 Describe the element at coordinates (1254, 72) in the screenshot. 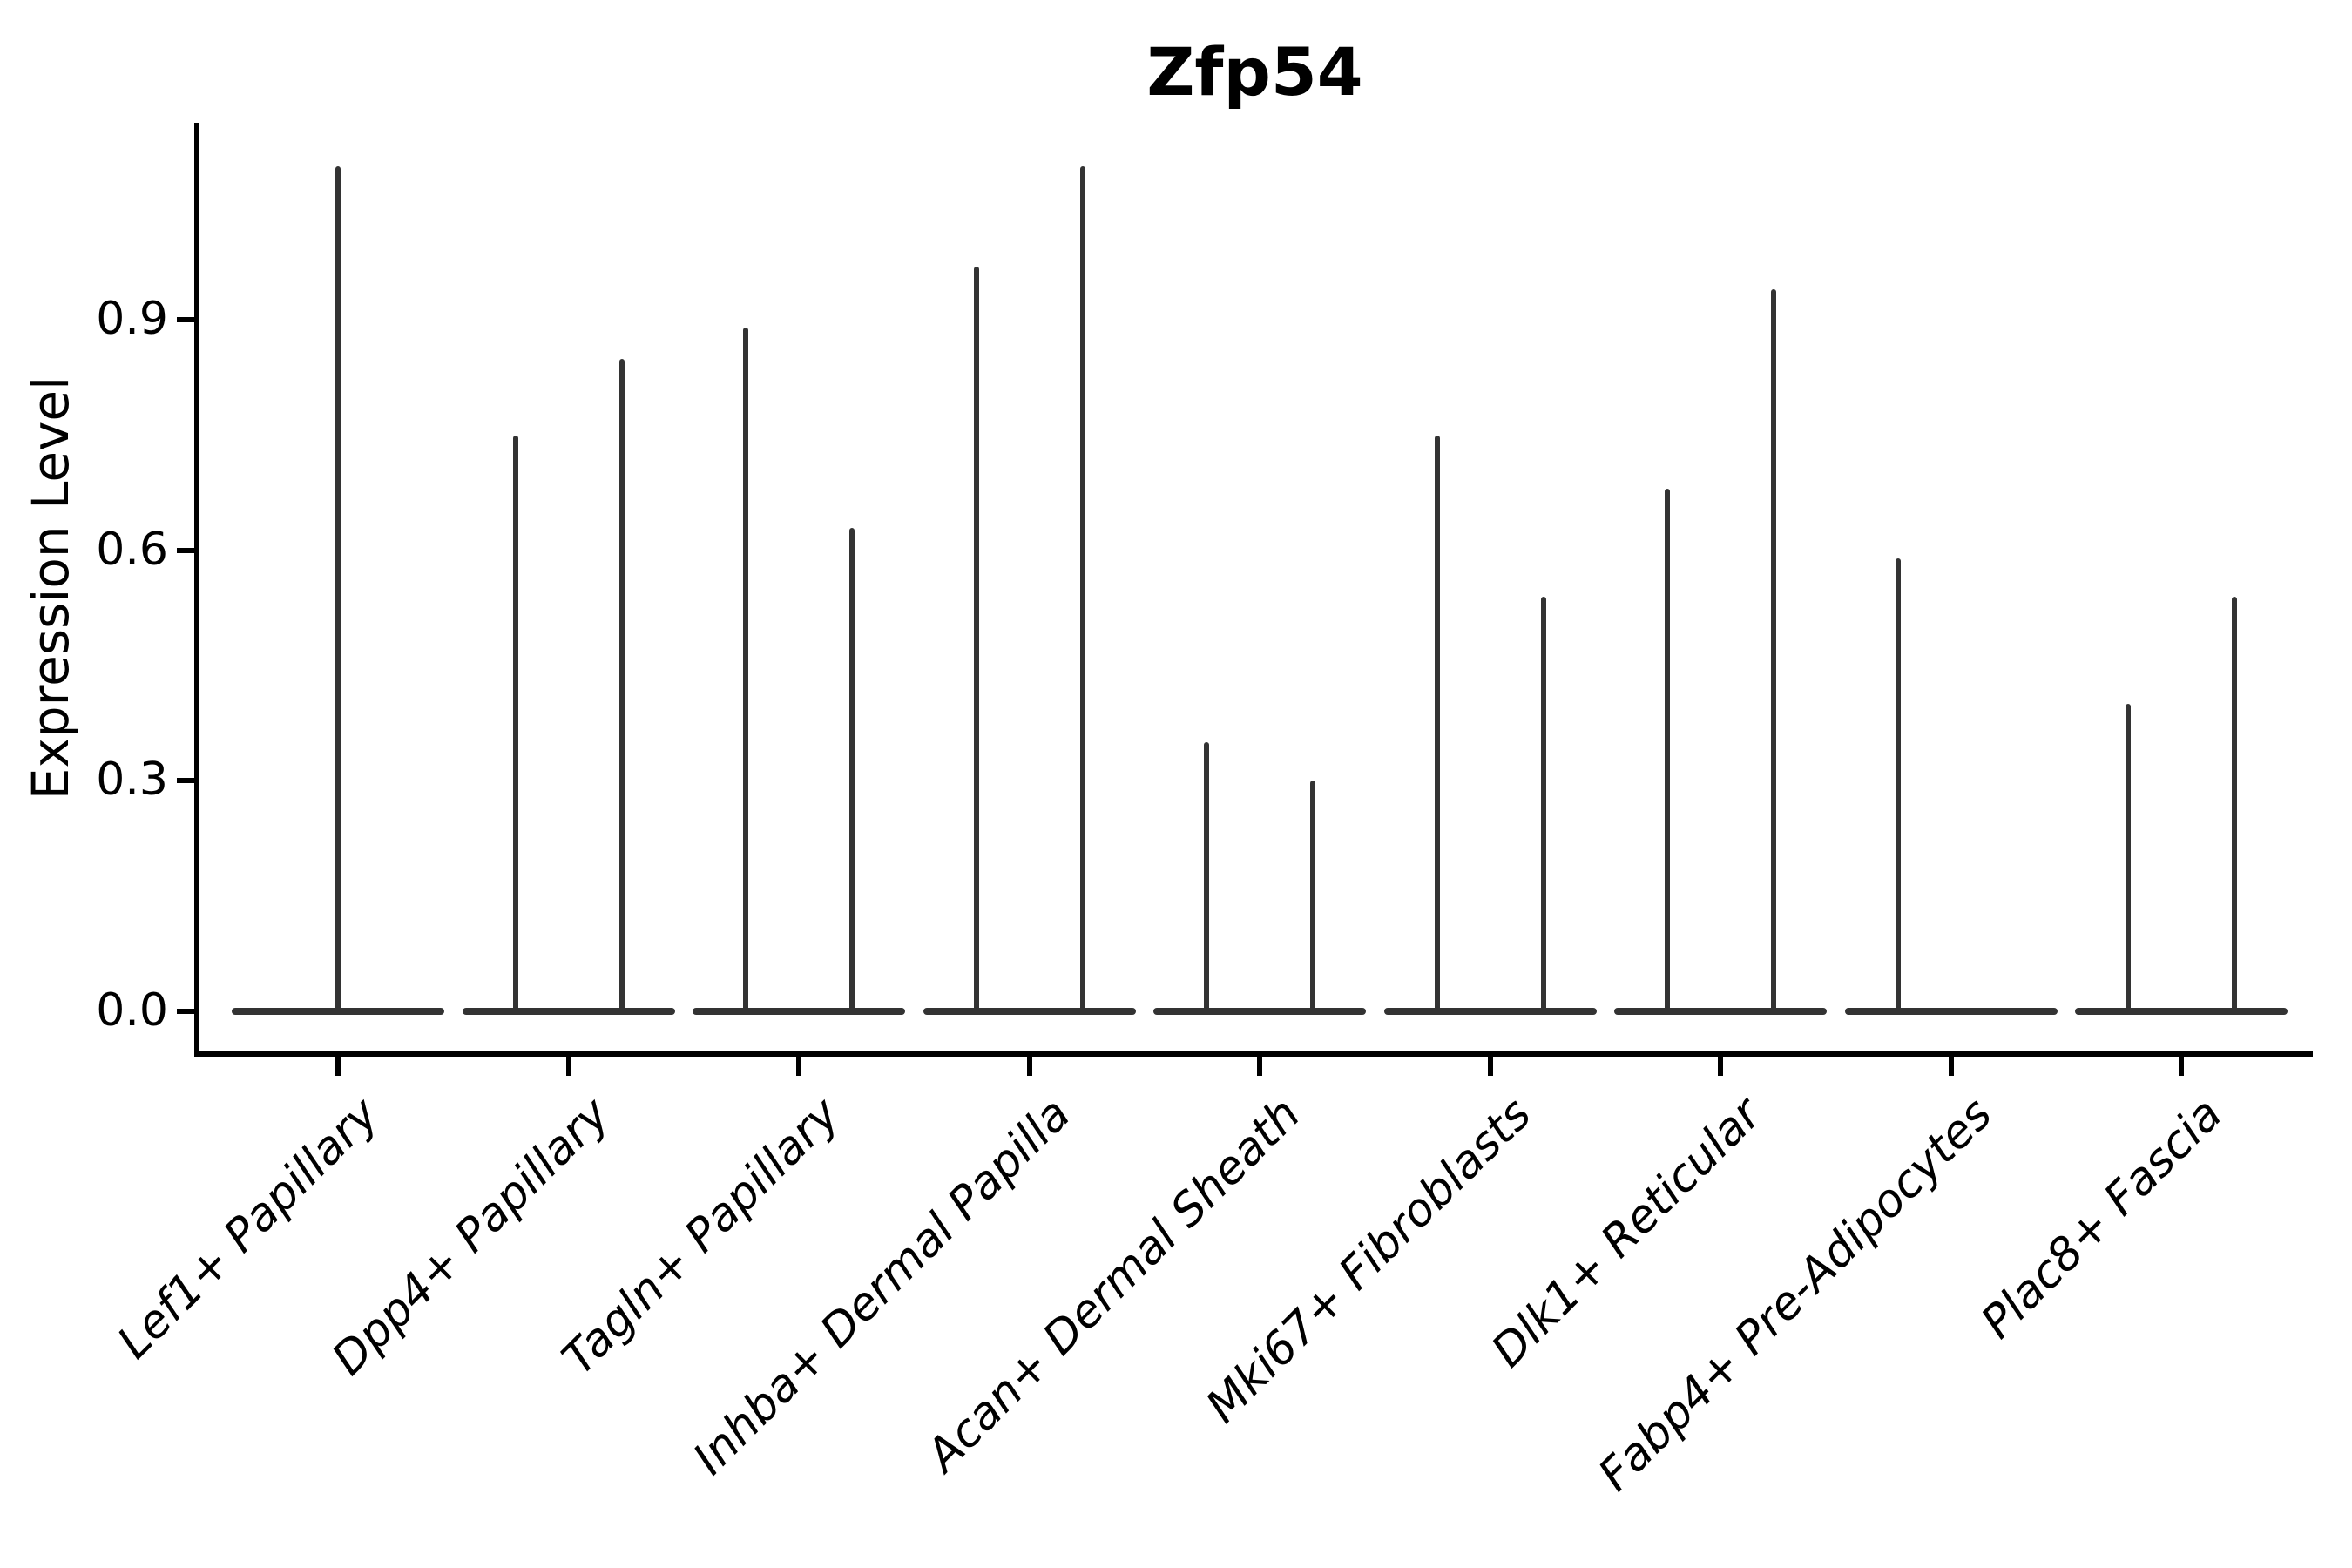

I see `chart-title: Zfp54` at that location.